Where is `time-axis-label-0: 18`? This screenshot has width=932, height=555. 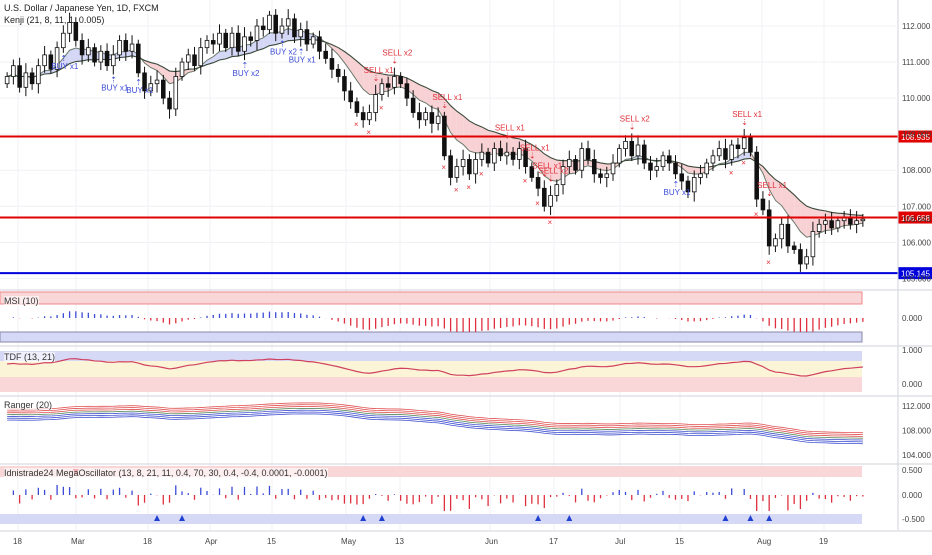 time-axis-label-0: 18 is located at coordinates (17, 541).